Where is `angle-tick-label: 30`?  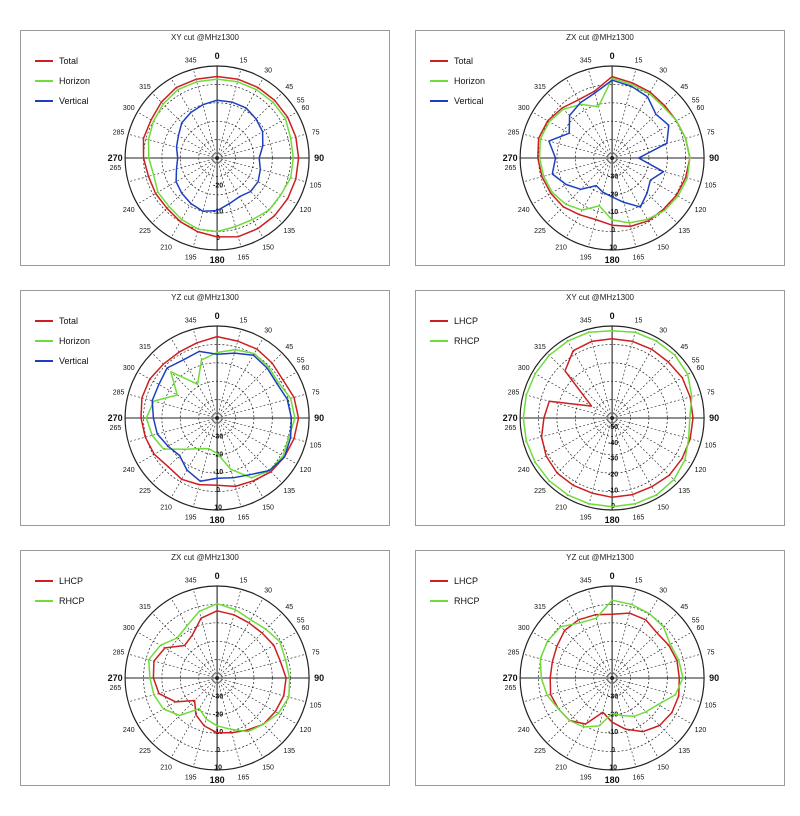 angle-tick-label: 30 is located at coordinates (268, 331).